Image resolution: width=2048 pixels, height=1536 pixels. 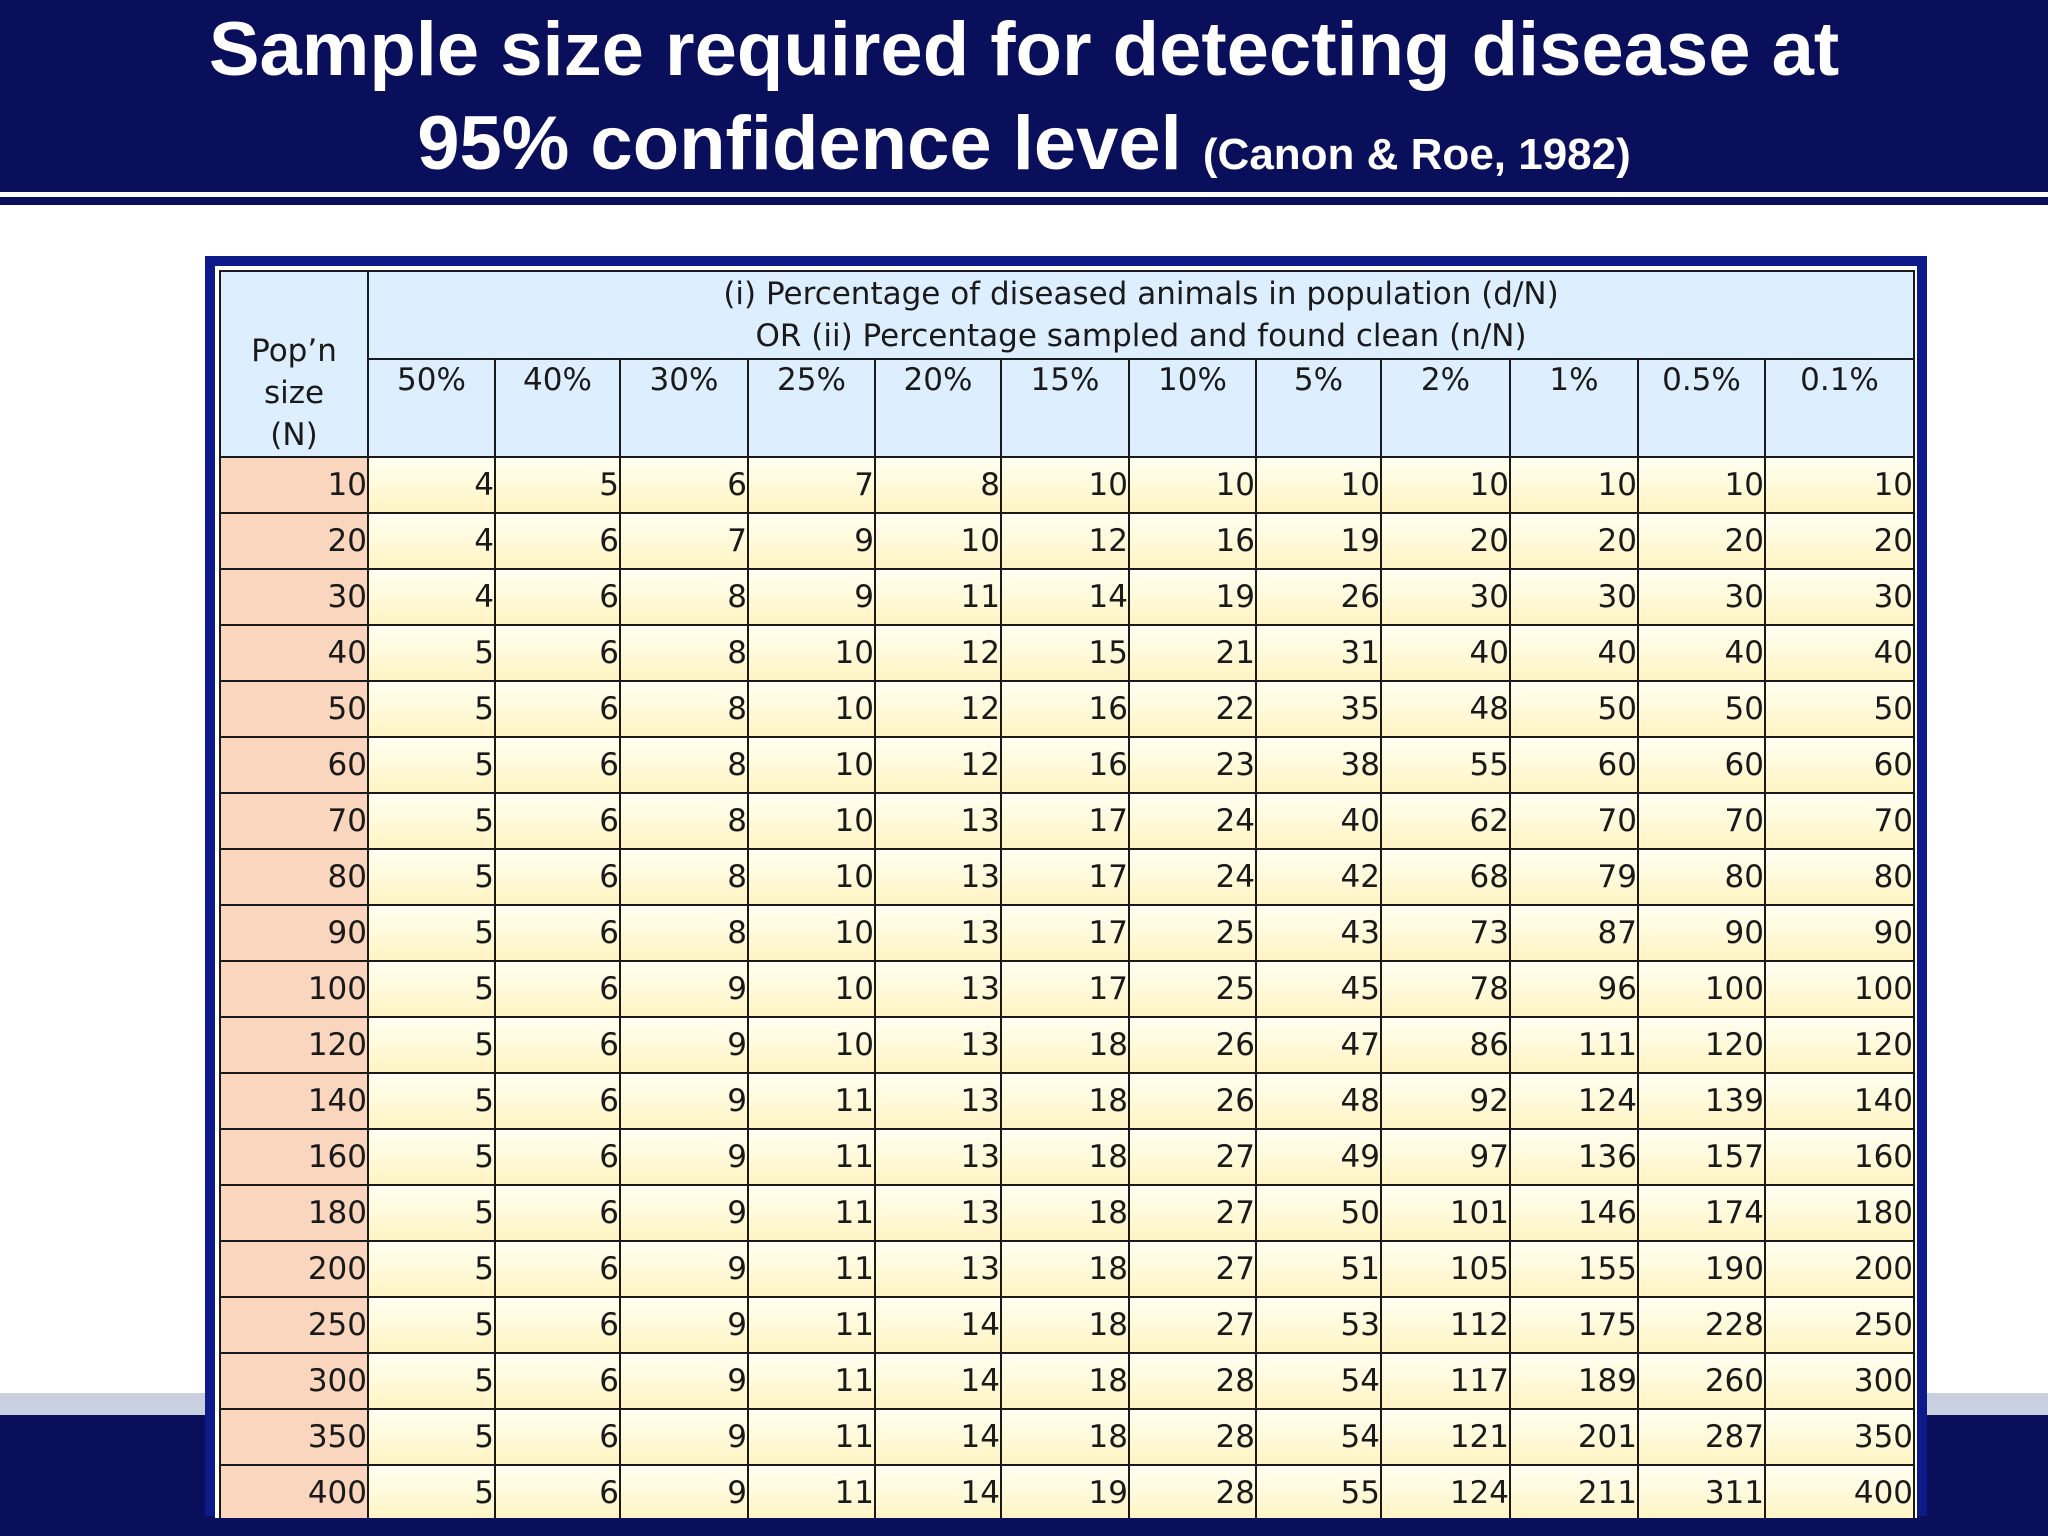 What do you see at coordinates (1067, 1269) in the screenshot?
I see `table-row: 200 5 6 9 11 13 18 27 51 105 155 190 200` at bounding box center [1067, 1269].